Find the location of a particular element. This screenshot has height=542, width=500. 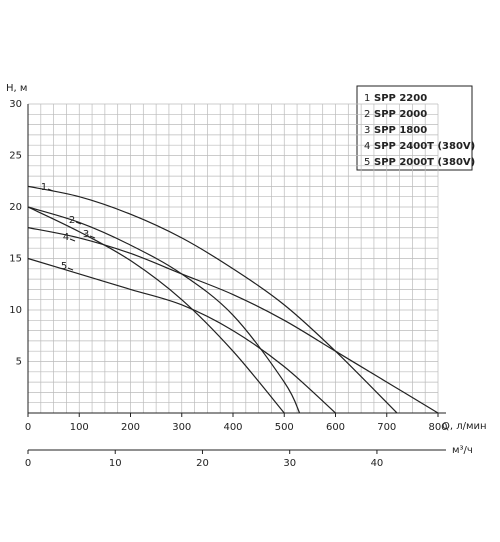

x-tick-label: 800 is located at coordinates (437, 427).